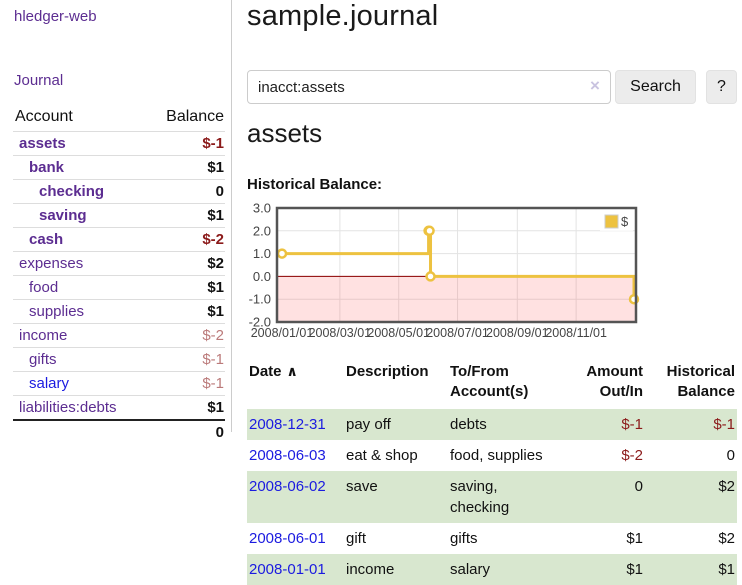  I want to click on account-row: liabilities:debts $1, so click(119, 407).